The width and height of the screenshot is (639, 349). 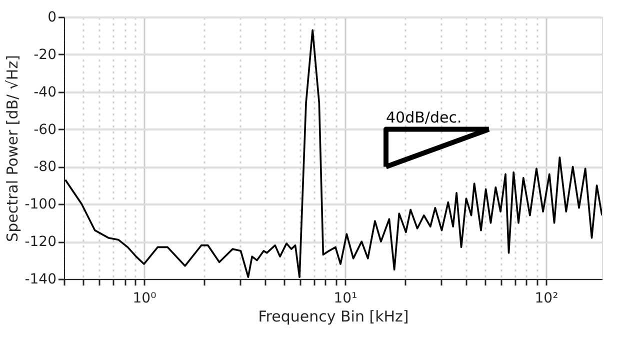 What do you see at coordinates (40, 280) in the screenshot?
I see `y-tick-label: -140` at bounding box center [40, 280].